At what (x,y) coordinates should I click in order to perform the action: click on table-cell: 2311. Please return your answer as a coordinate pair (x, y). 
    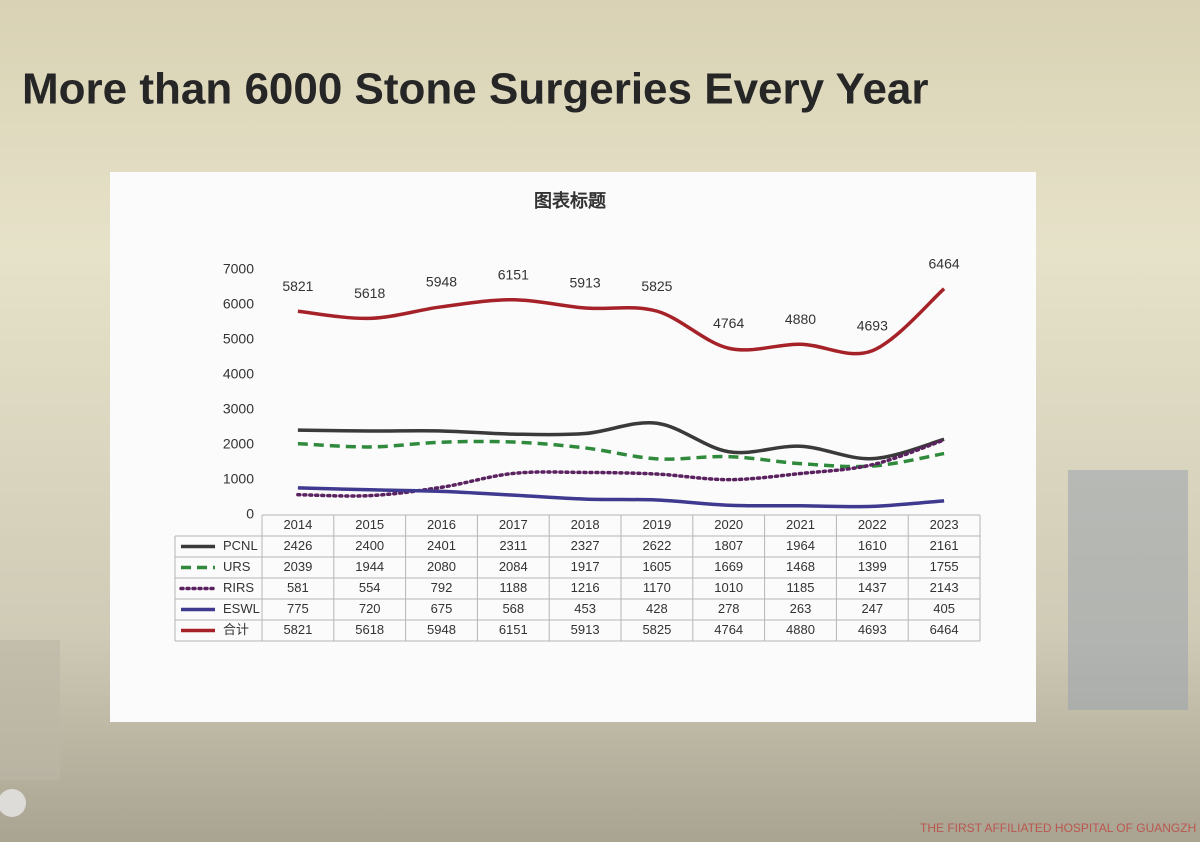
    Looking at the image, I should click on (513, 545).